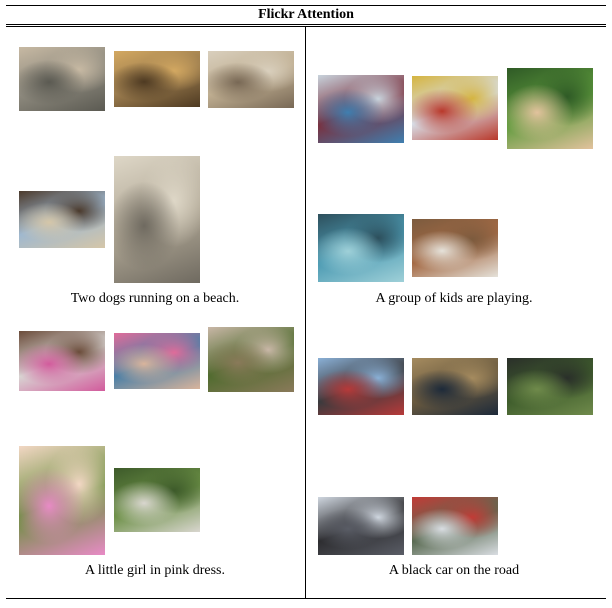 The width and height of the screenshot is (612, 608). What do you see at coordinates (454, 570) in the screenshot?
I see `caption-car: A black car on the road` at bounding box center [454, 570].